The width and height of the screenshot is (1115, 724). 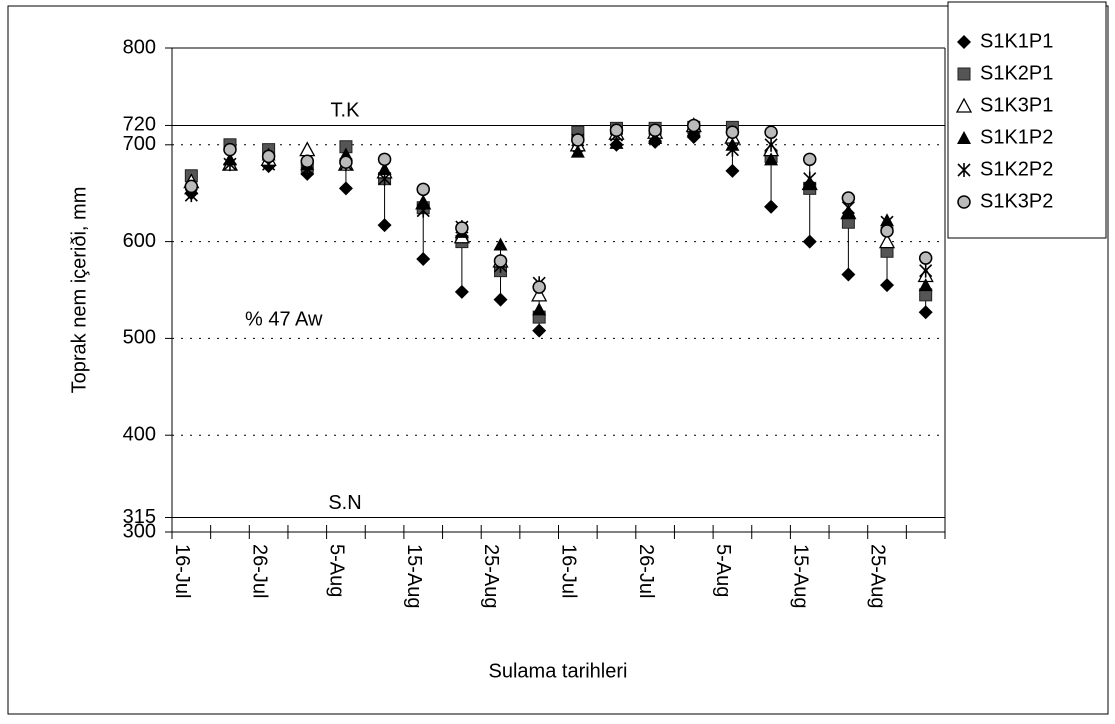 What do you see at coordinates (139, 144) in the screenshot?
I see `y-tick-label: 700` at bounding box center [139, 144].